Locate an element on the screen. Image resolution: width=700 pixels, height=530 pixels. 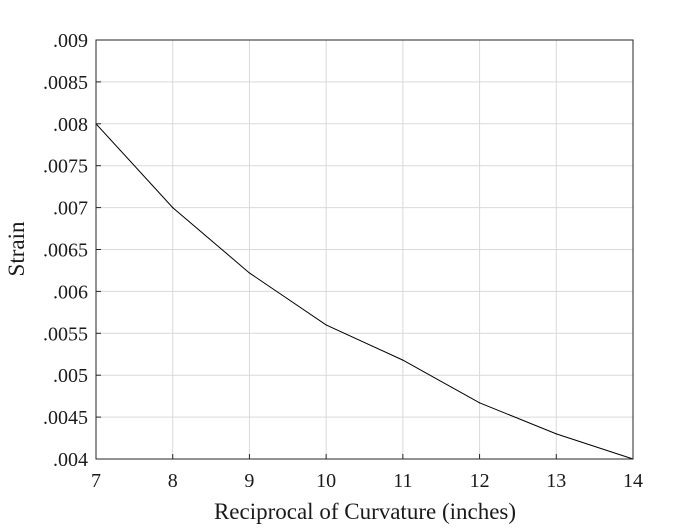
y-tick-label: .0085 is located at coordinates (65, 83).